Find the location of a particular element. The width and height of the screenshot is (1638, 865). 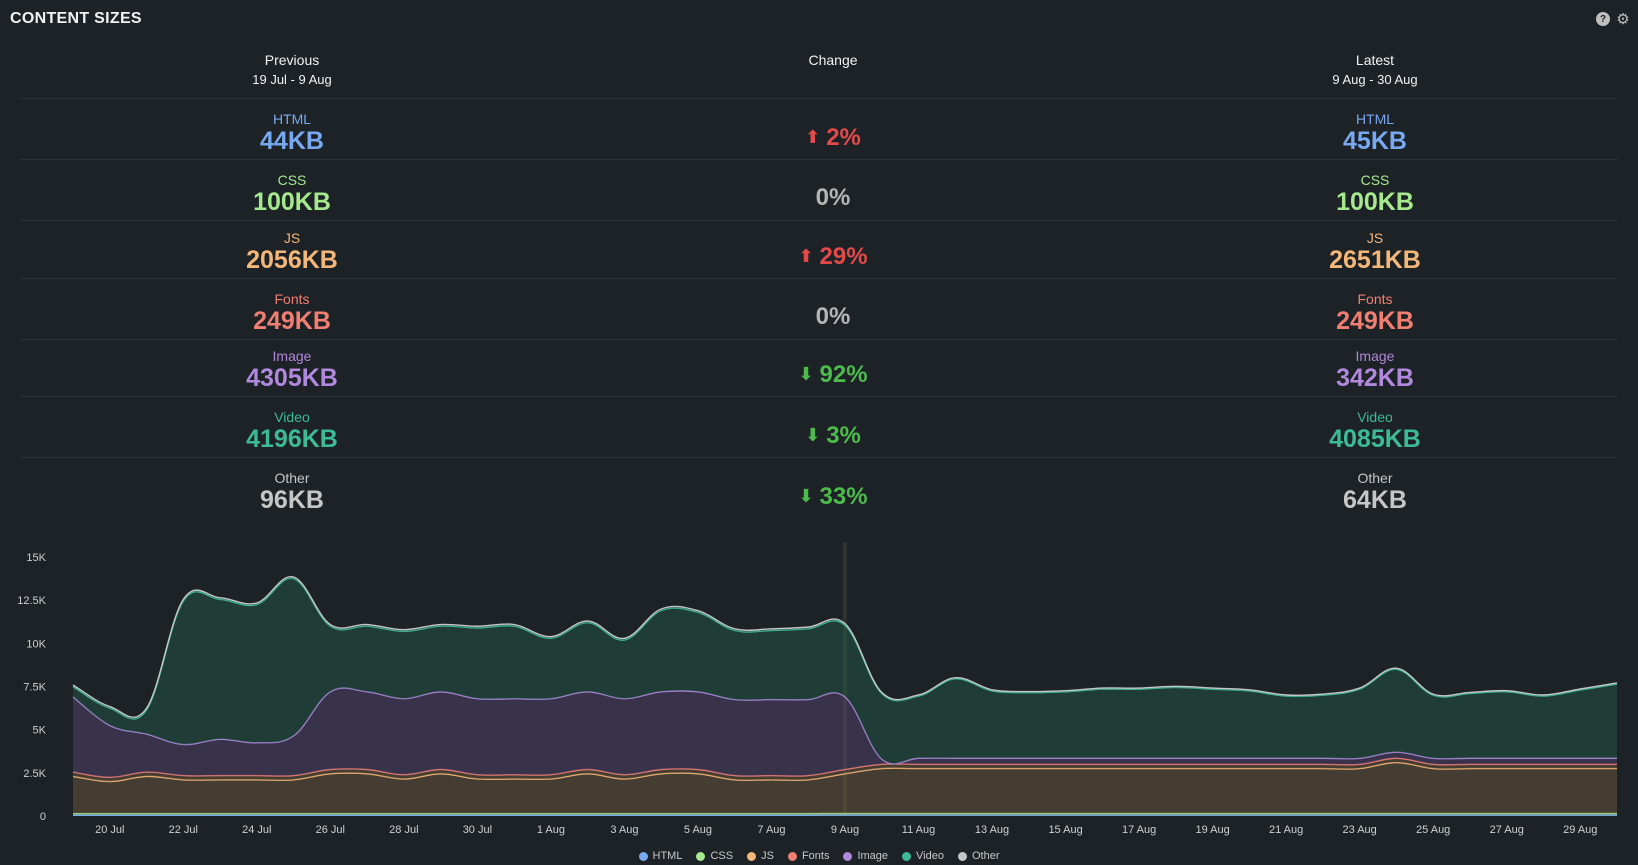

metric-row-html: HTML 44KB ⬆ 2% HTML 45KB is located at coordinates (819, 129).